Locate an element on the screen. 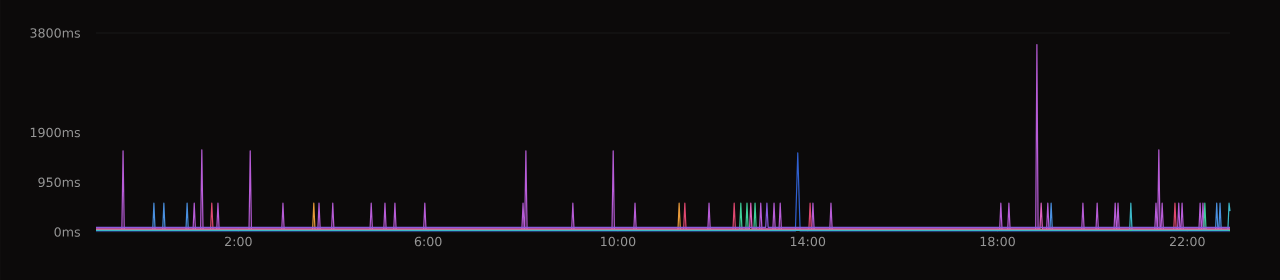 The image size is (1280, 280). x-tick-label: 10:00 is located at coordinates (618, 241).